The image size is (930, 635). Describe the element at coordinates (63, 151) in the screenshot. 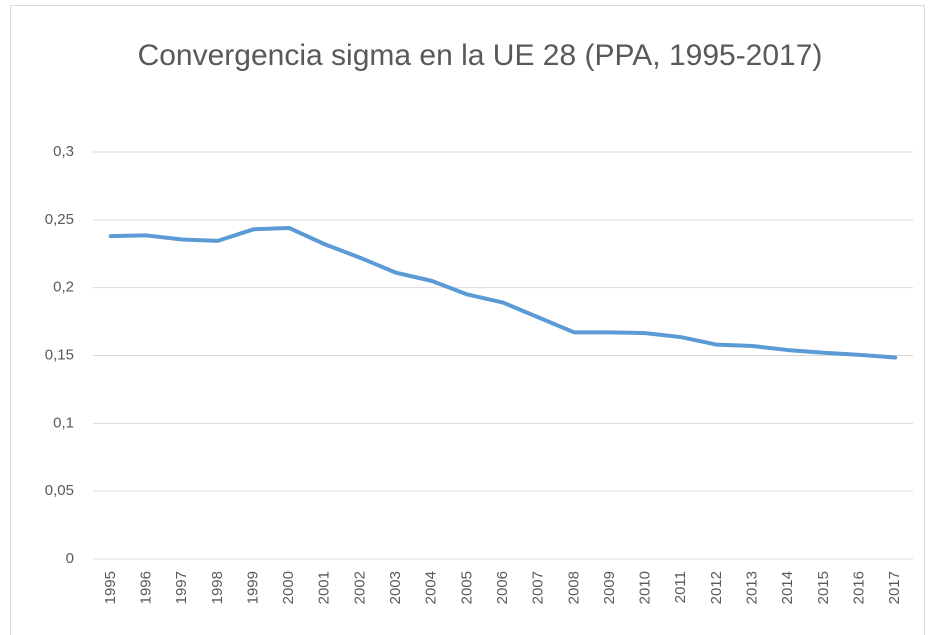

I see `y-tick-label: 0,3` at that location.